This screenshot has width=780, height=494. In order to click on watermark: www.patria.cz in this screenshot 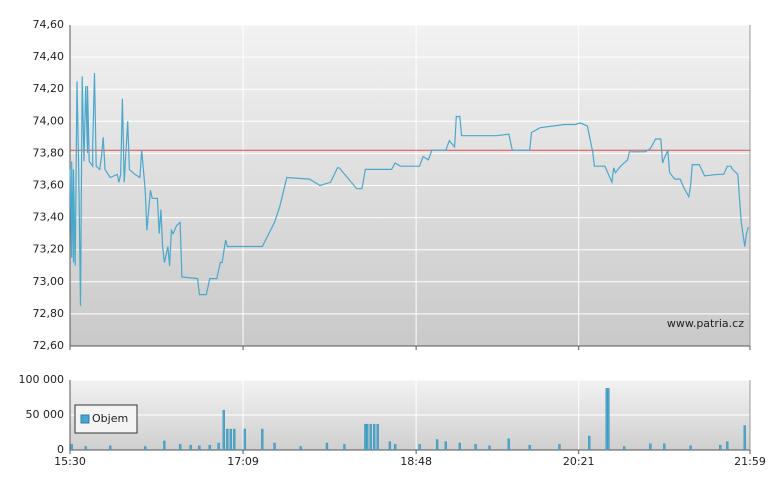, I will do `click(705, 323)`.